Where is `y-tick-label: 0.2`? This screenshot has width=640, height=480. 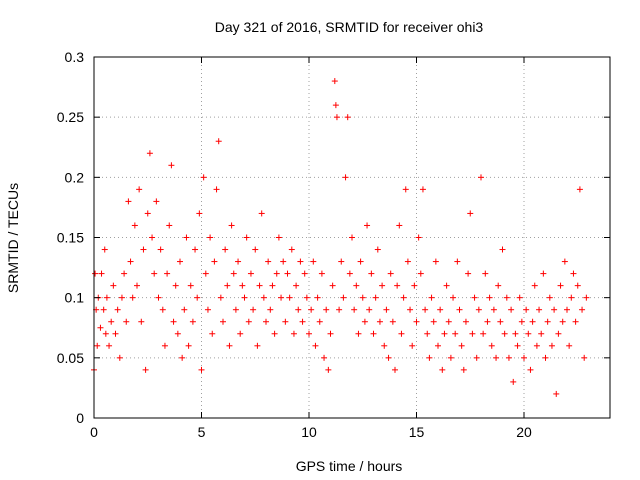 y-tick-label: 0.2 is located at coordinates (75, 177).